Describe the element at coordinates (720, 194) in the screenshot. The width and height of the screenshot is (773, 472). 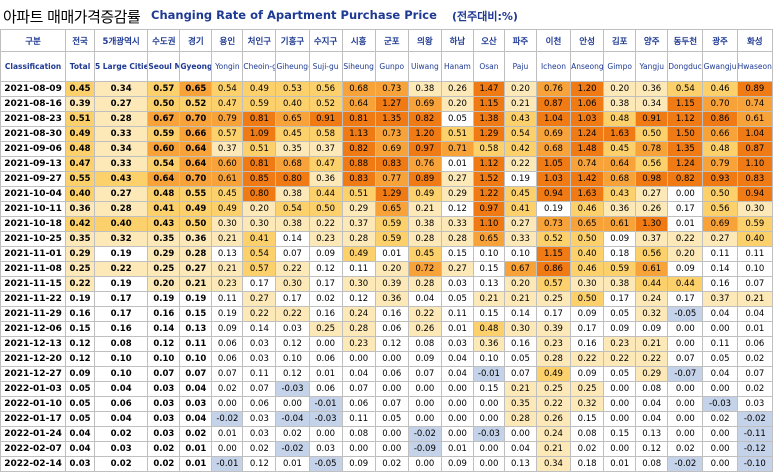
I see `value-cell: 0.50` at that location.